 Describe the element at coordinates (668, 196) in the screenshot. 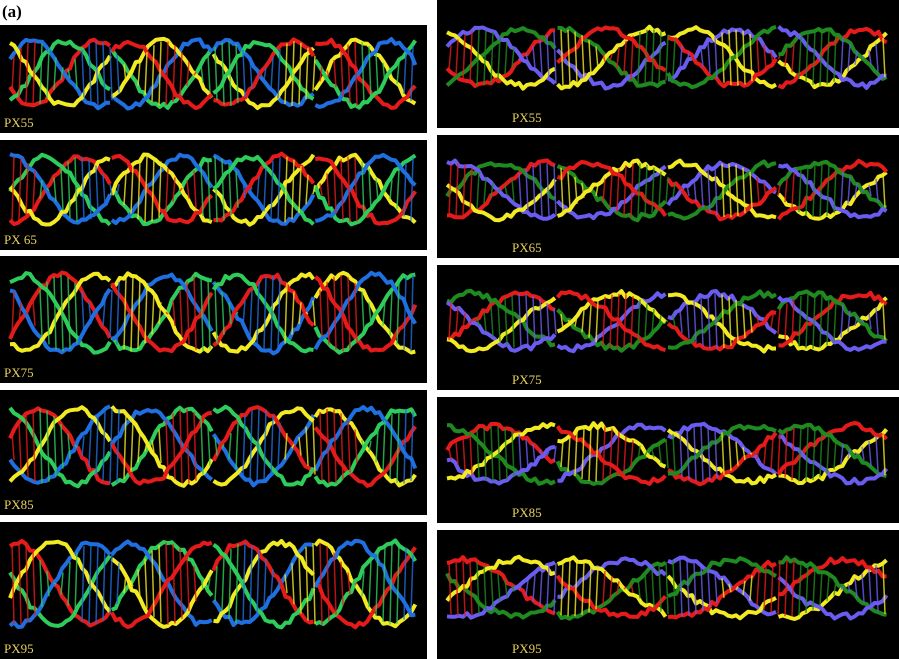

I see `image-panel: PX65` at that location.